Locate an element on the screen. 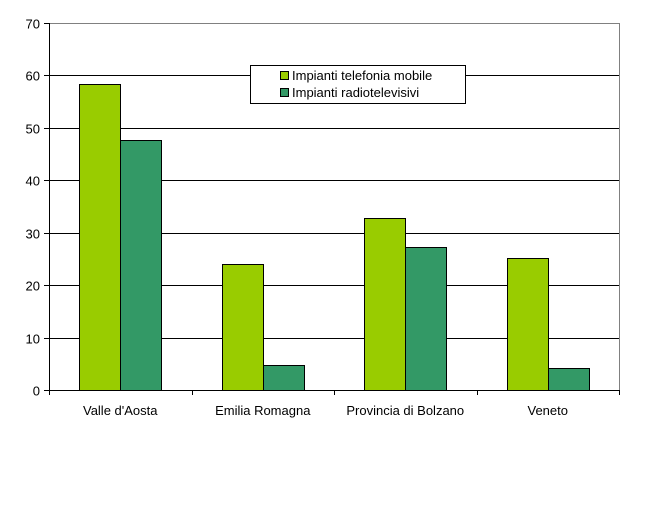 Image resolution: width=668 pixels, height=507 pixels. y-tick-label: 10 is located at coordinates (33, 339).